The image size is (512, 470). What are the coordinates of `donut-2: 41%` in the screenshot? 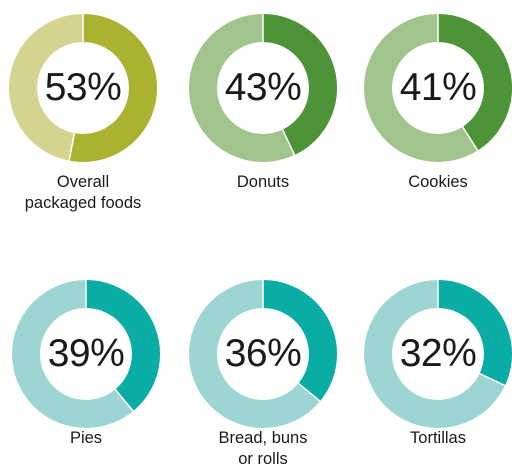 It's located at (435, 88).